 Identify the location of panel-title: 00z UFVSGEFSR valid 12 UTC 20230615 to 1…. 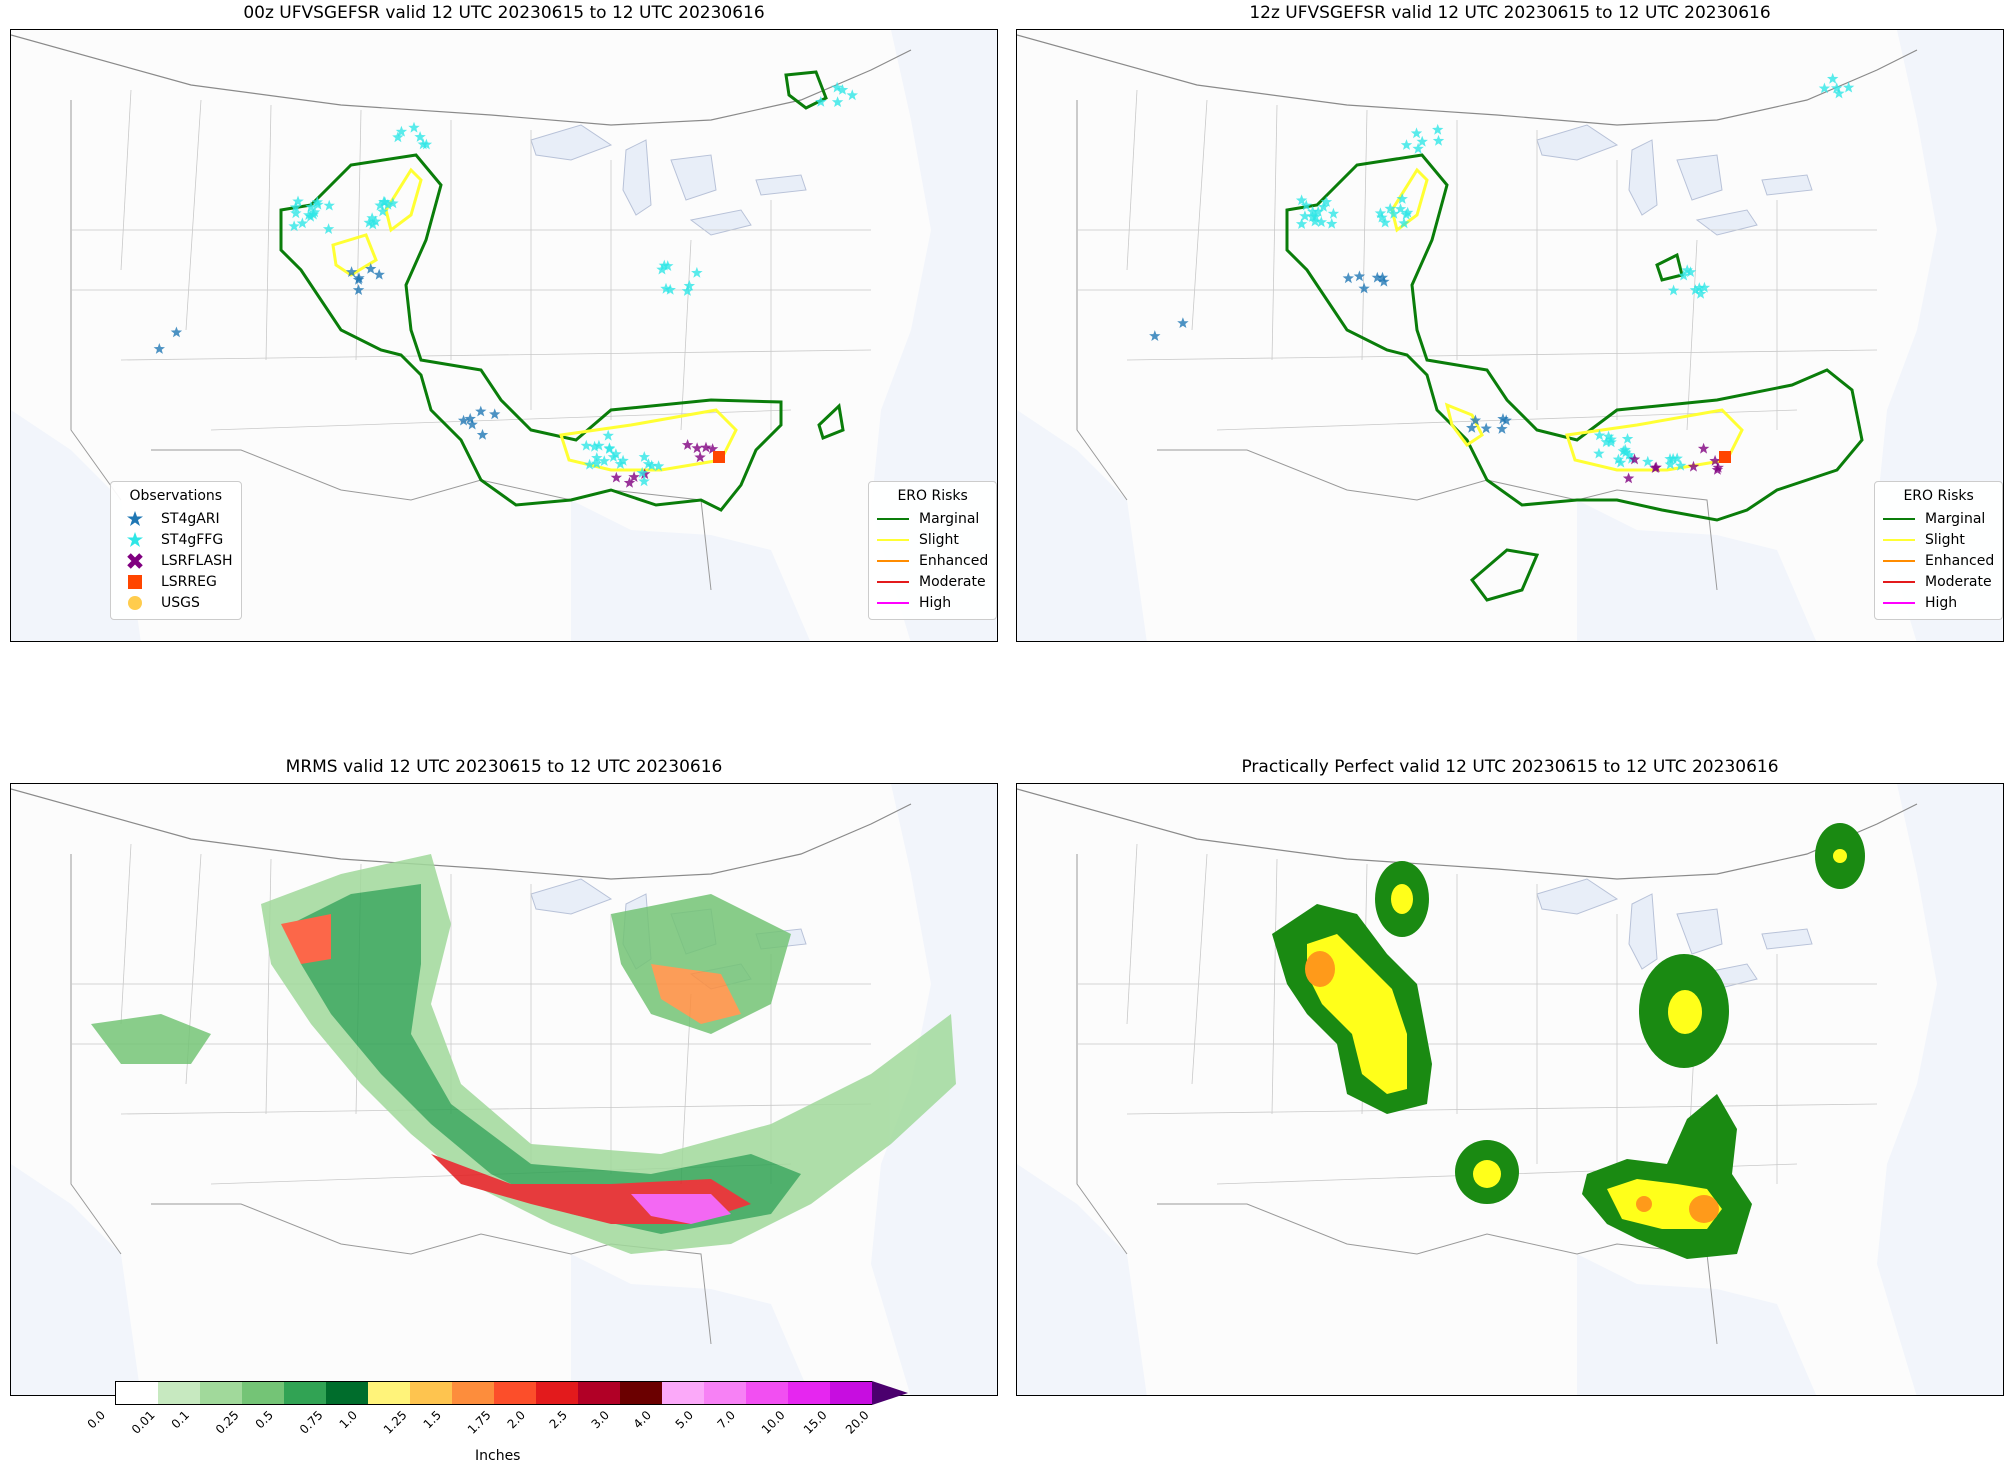
(504, 13).